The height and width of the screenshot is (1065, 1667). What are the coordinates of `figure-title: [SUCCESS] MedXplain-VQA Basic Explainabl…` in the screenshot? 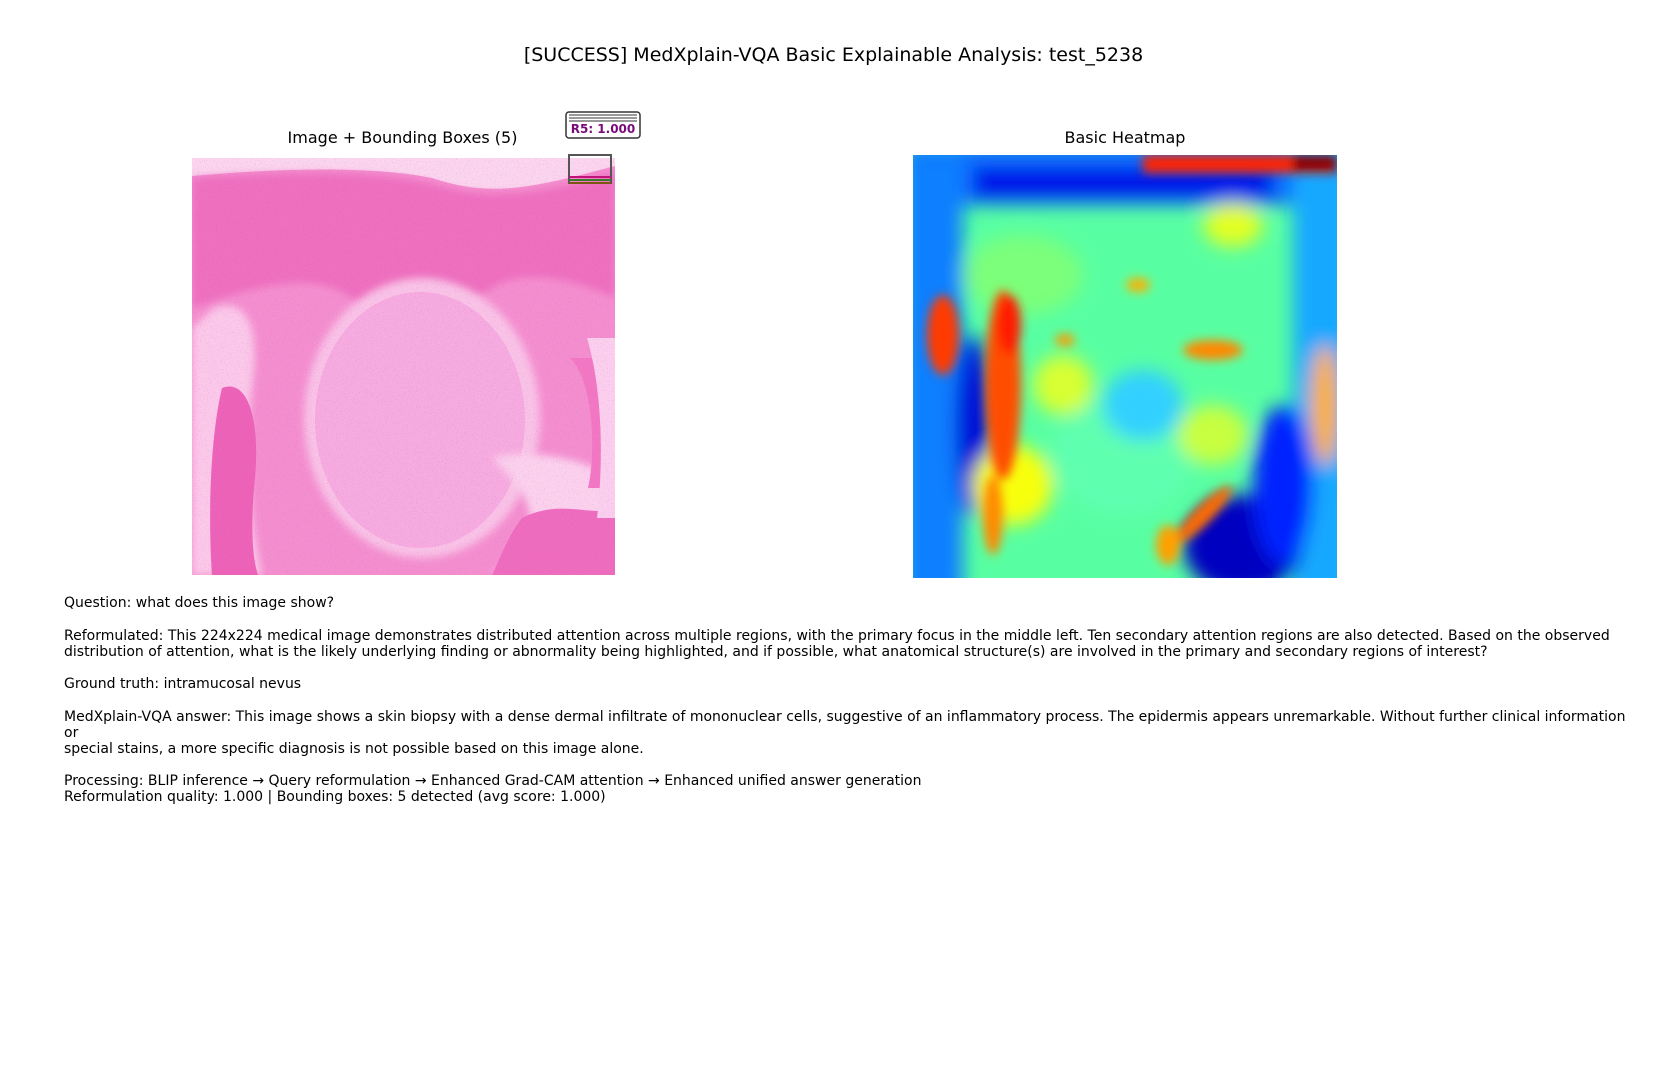 It's located at (833, 55).